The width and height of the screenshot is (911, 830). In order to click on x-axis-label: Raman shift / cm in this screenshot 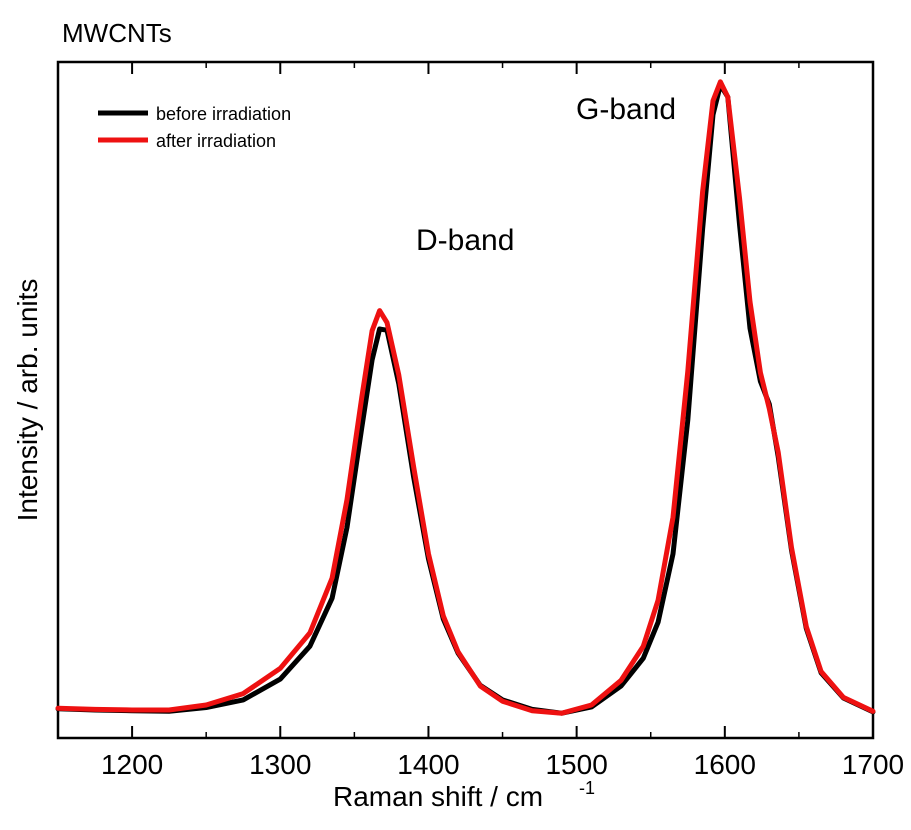, I will do `click(438, 796)`.